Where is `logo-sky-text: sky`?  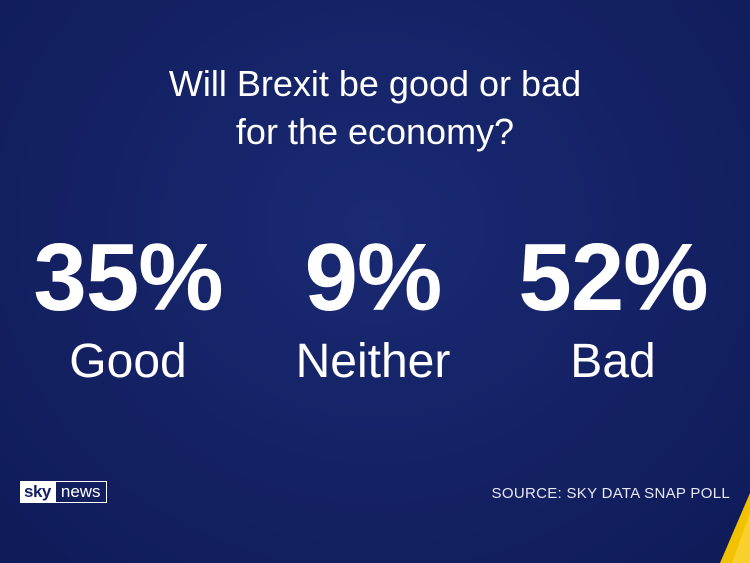
logo-sky-text: sky is located at coordinates (37, 492).